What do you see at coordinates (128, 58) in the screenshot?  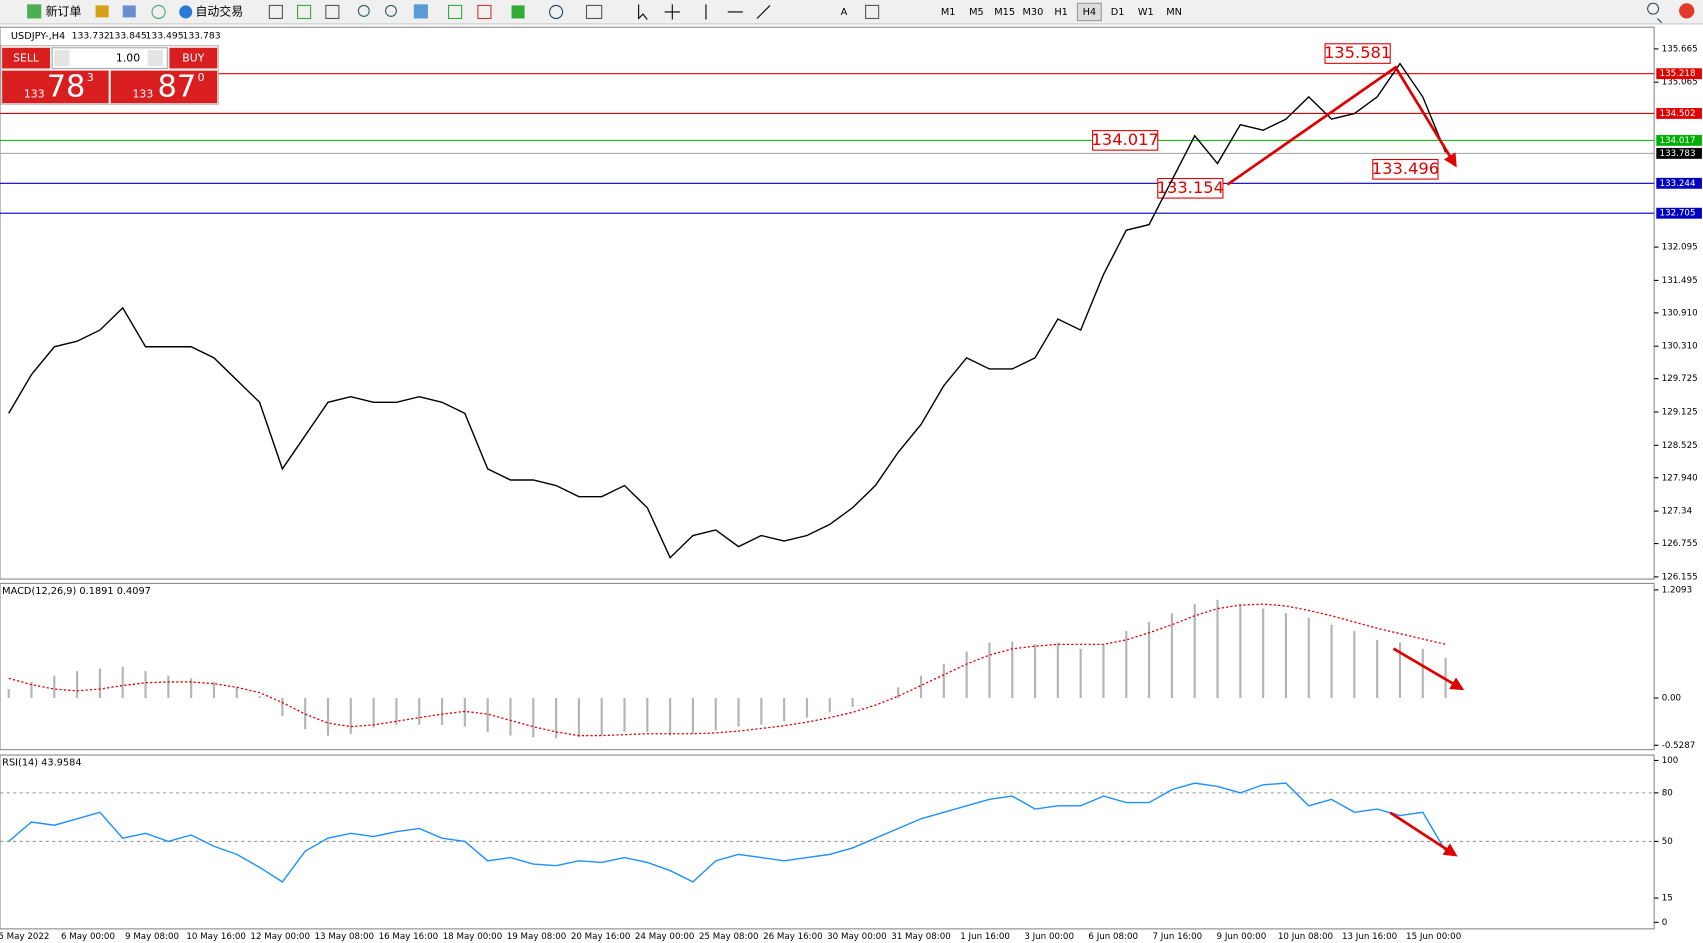 I see `lots: 1.00` at bounding box center [128, 58].